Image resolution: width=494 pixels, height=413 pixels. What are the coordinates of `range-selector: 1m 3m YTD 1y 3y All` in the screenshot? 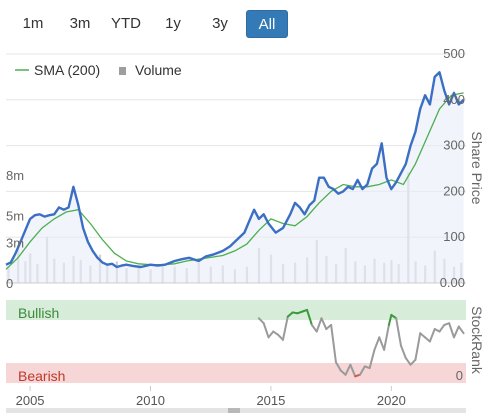 It's located at (247, 24).